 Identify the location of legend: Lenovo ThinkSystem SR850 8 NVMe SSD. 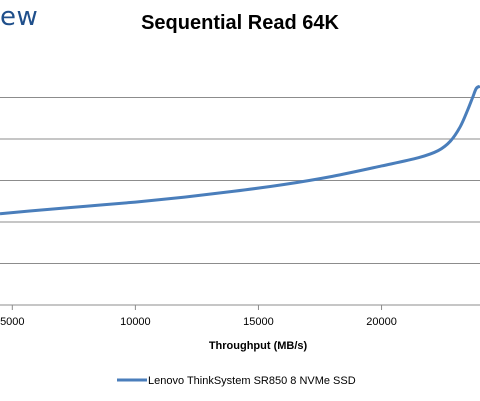
(236, 381).